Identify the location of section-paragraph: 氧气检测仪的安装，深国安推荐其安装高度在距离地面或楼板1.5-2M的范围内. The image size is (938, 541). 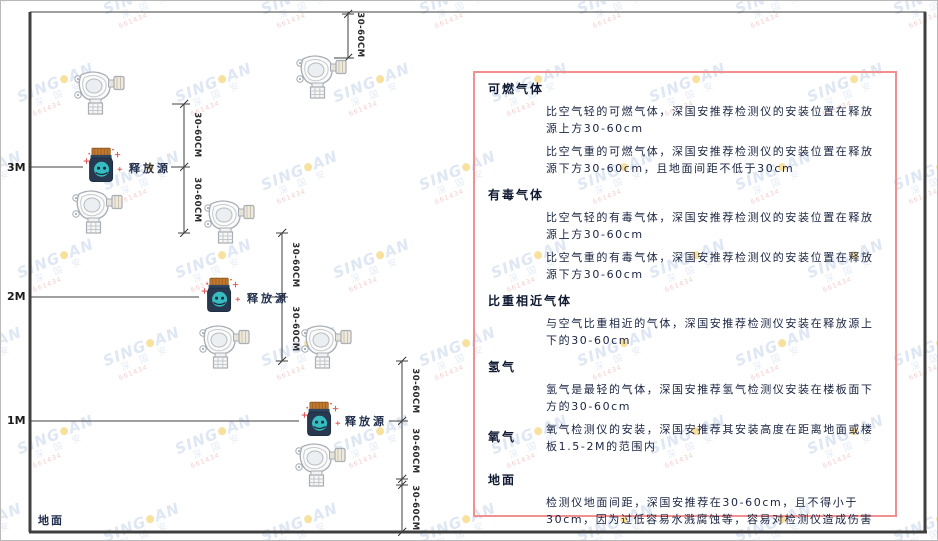
(710, 438).